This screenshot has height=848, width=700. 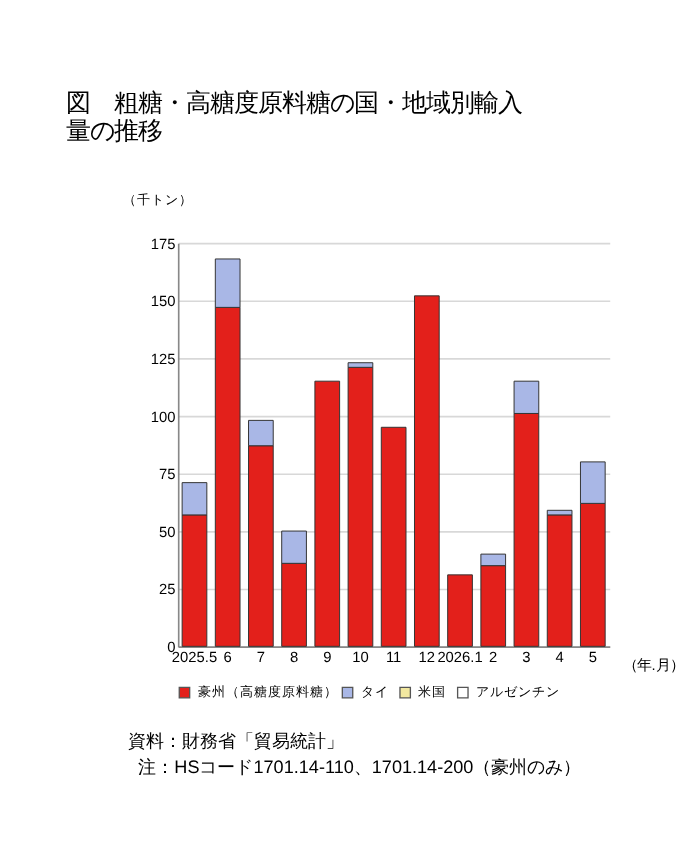 What do you see at coordinates (427, 657) in the screenshot?
I see `x-tick-label: 12` at bounding box center [427, 657].